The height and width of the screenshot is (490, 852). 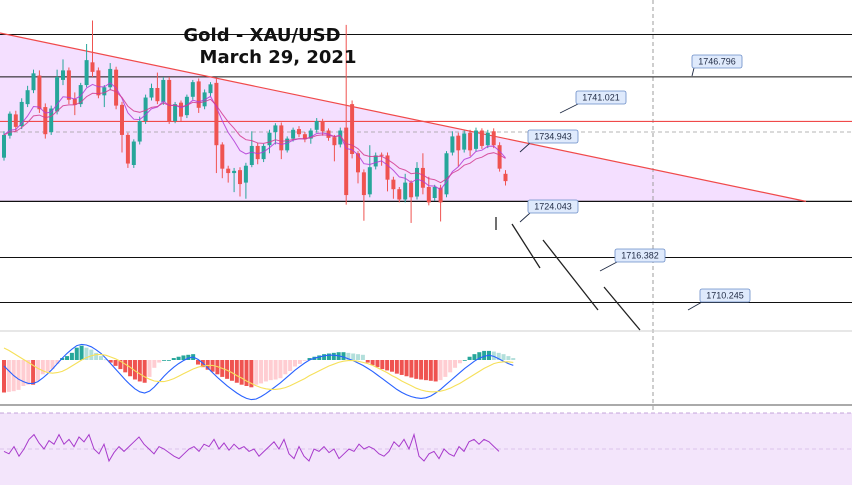 What do you see at coordinates (725, 296) in the screenshot?
I see `level-label-text-5: 1710.245` at bounding box center [725, 296].